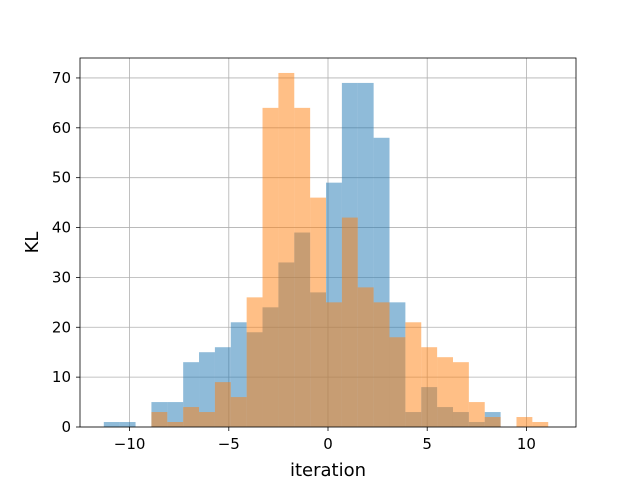  I want to click on x-tick-label: −10, so click(130, 444).